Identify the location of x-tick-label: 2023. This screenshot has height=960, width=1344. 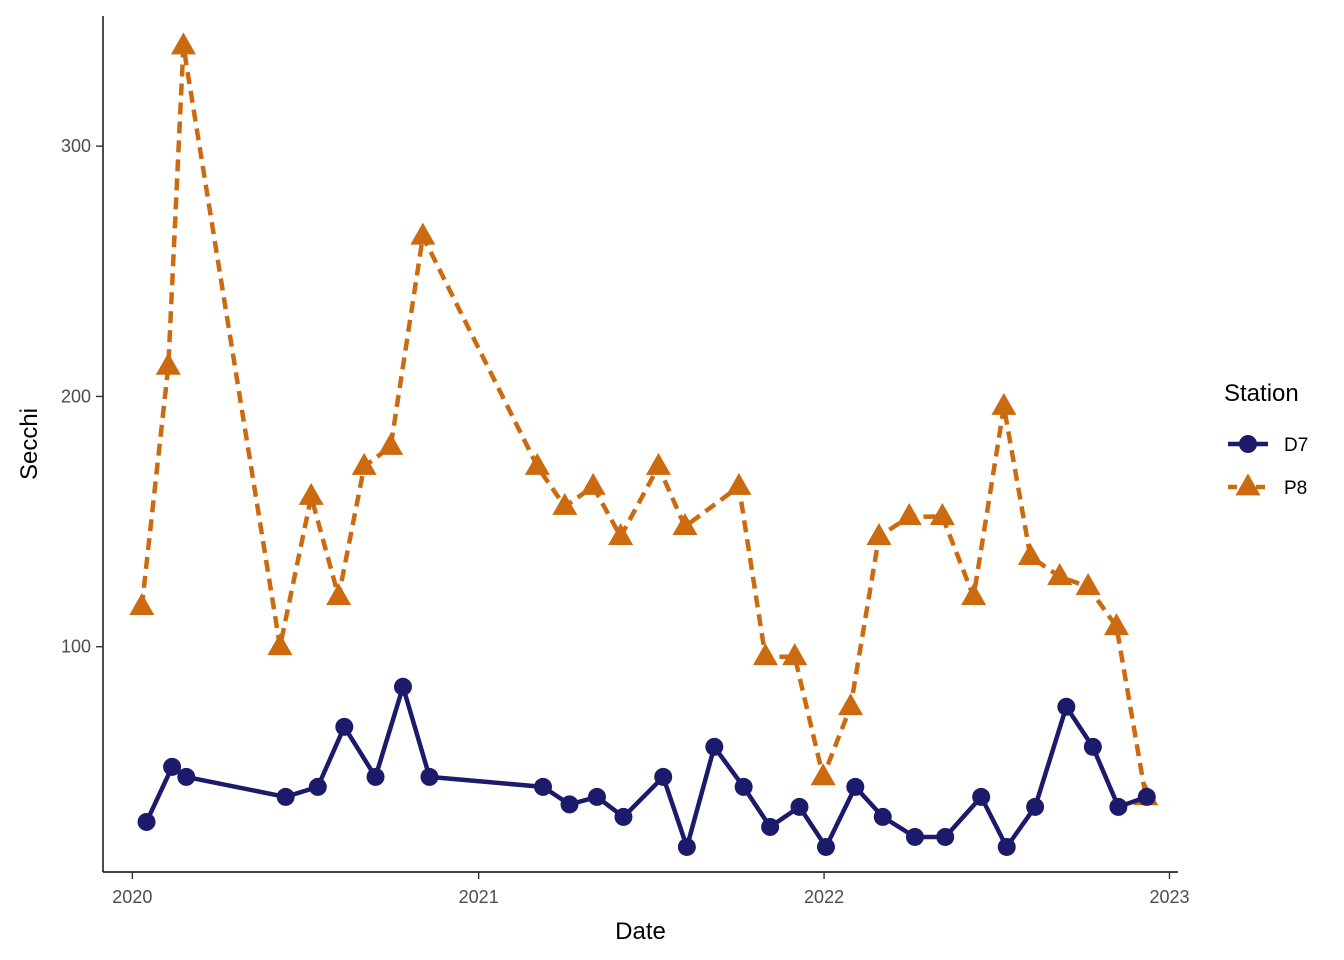
(1169, 897).